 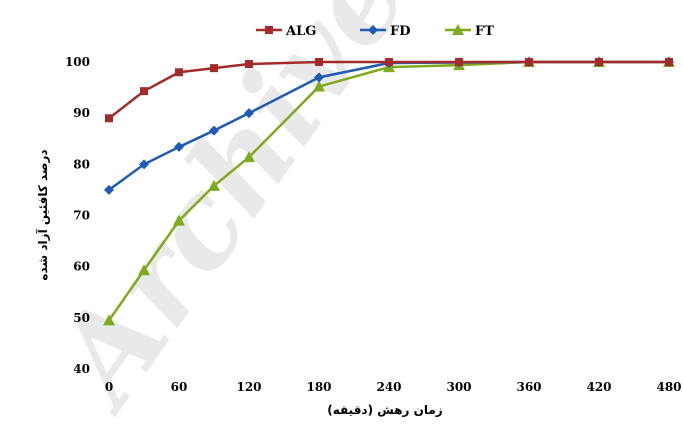 I want to click on legend-label: FT, so click(x=484, y=31).